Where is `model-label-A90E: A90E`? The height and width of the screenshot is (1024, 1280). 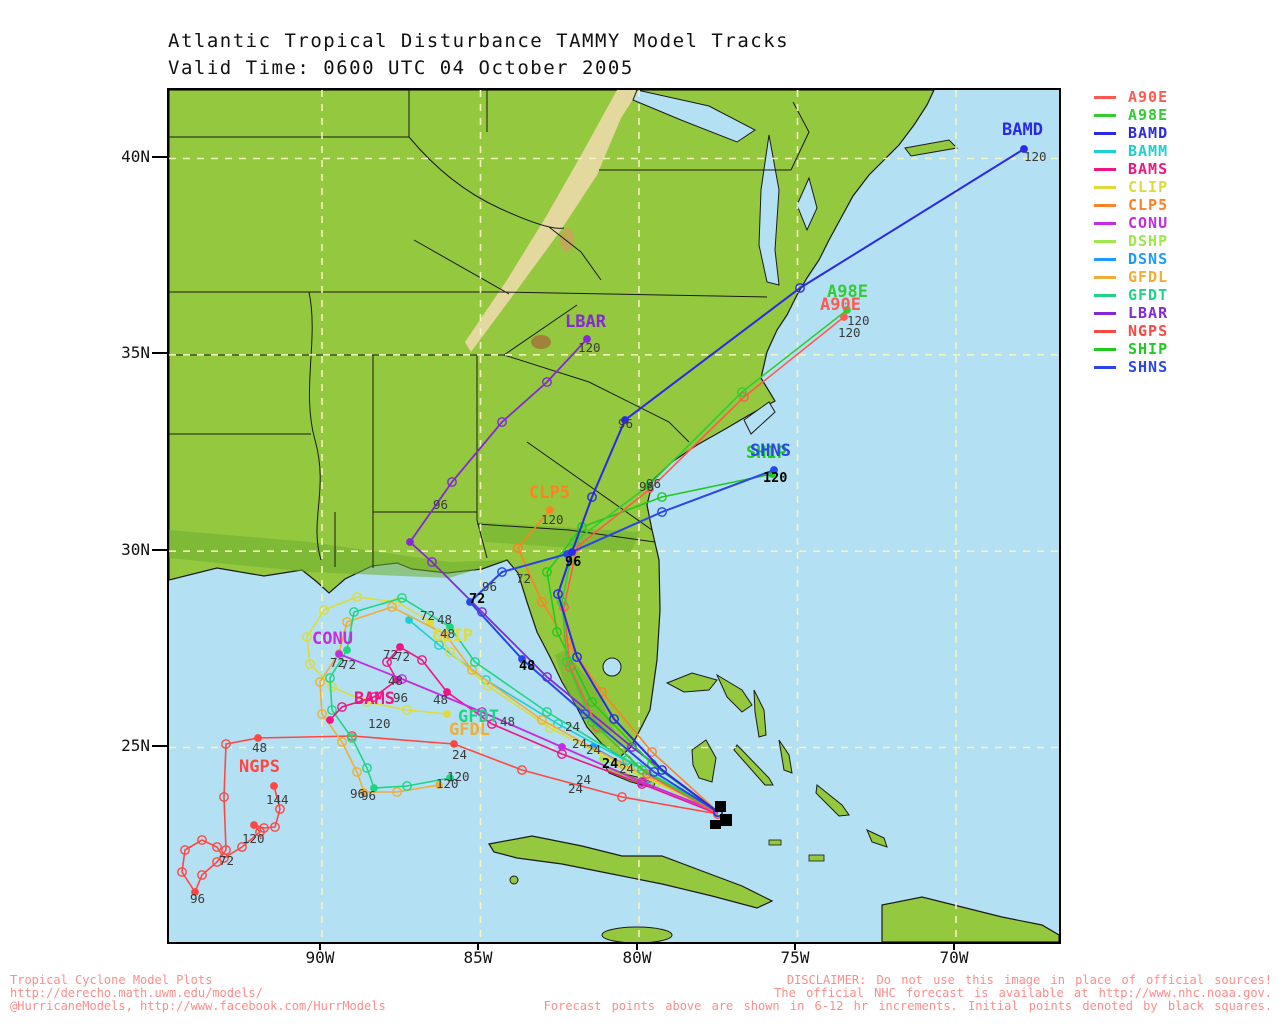 model-label-A90E: A90E is located at coordinates (840, 305).